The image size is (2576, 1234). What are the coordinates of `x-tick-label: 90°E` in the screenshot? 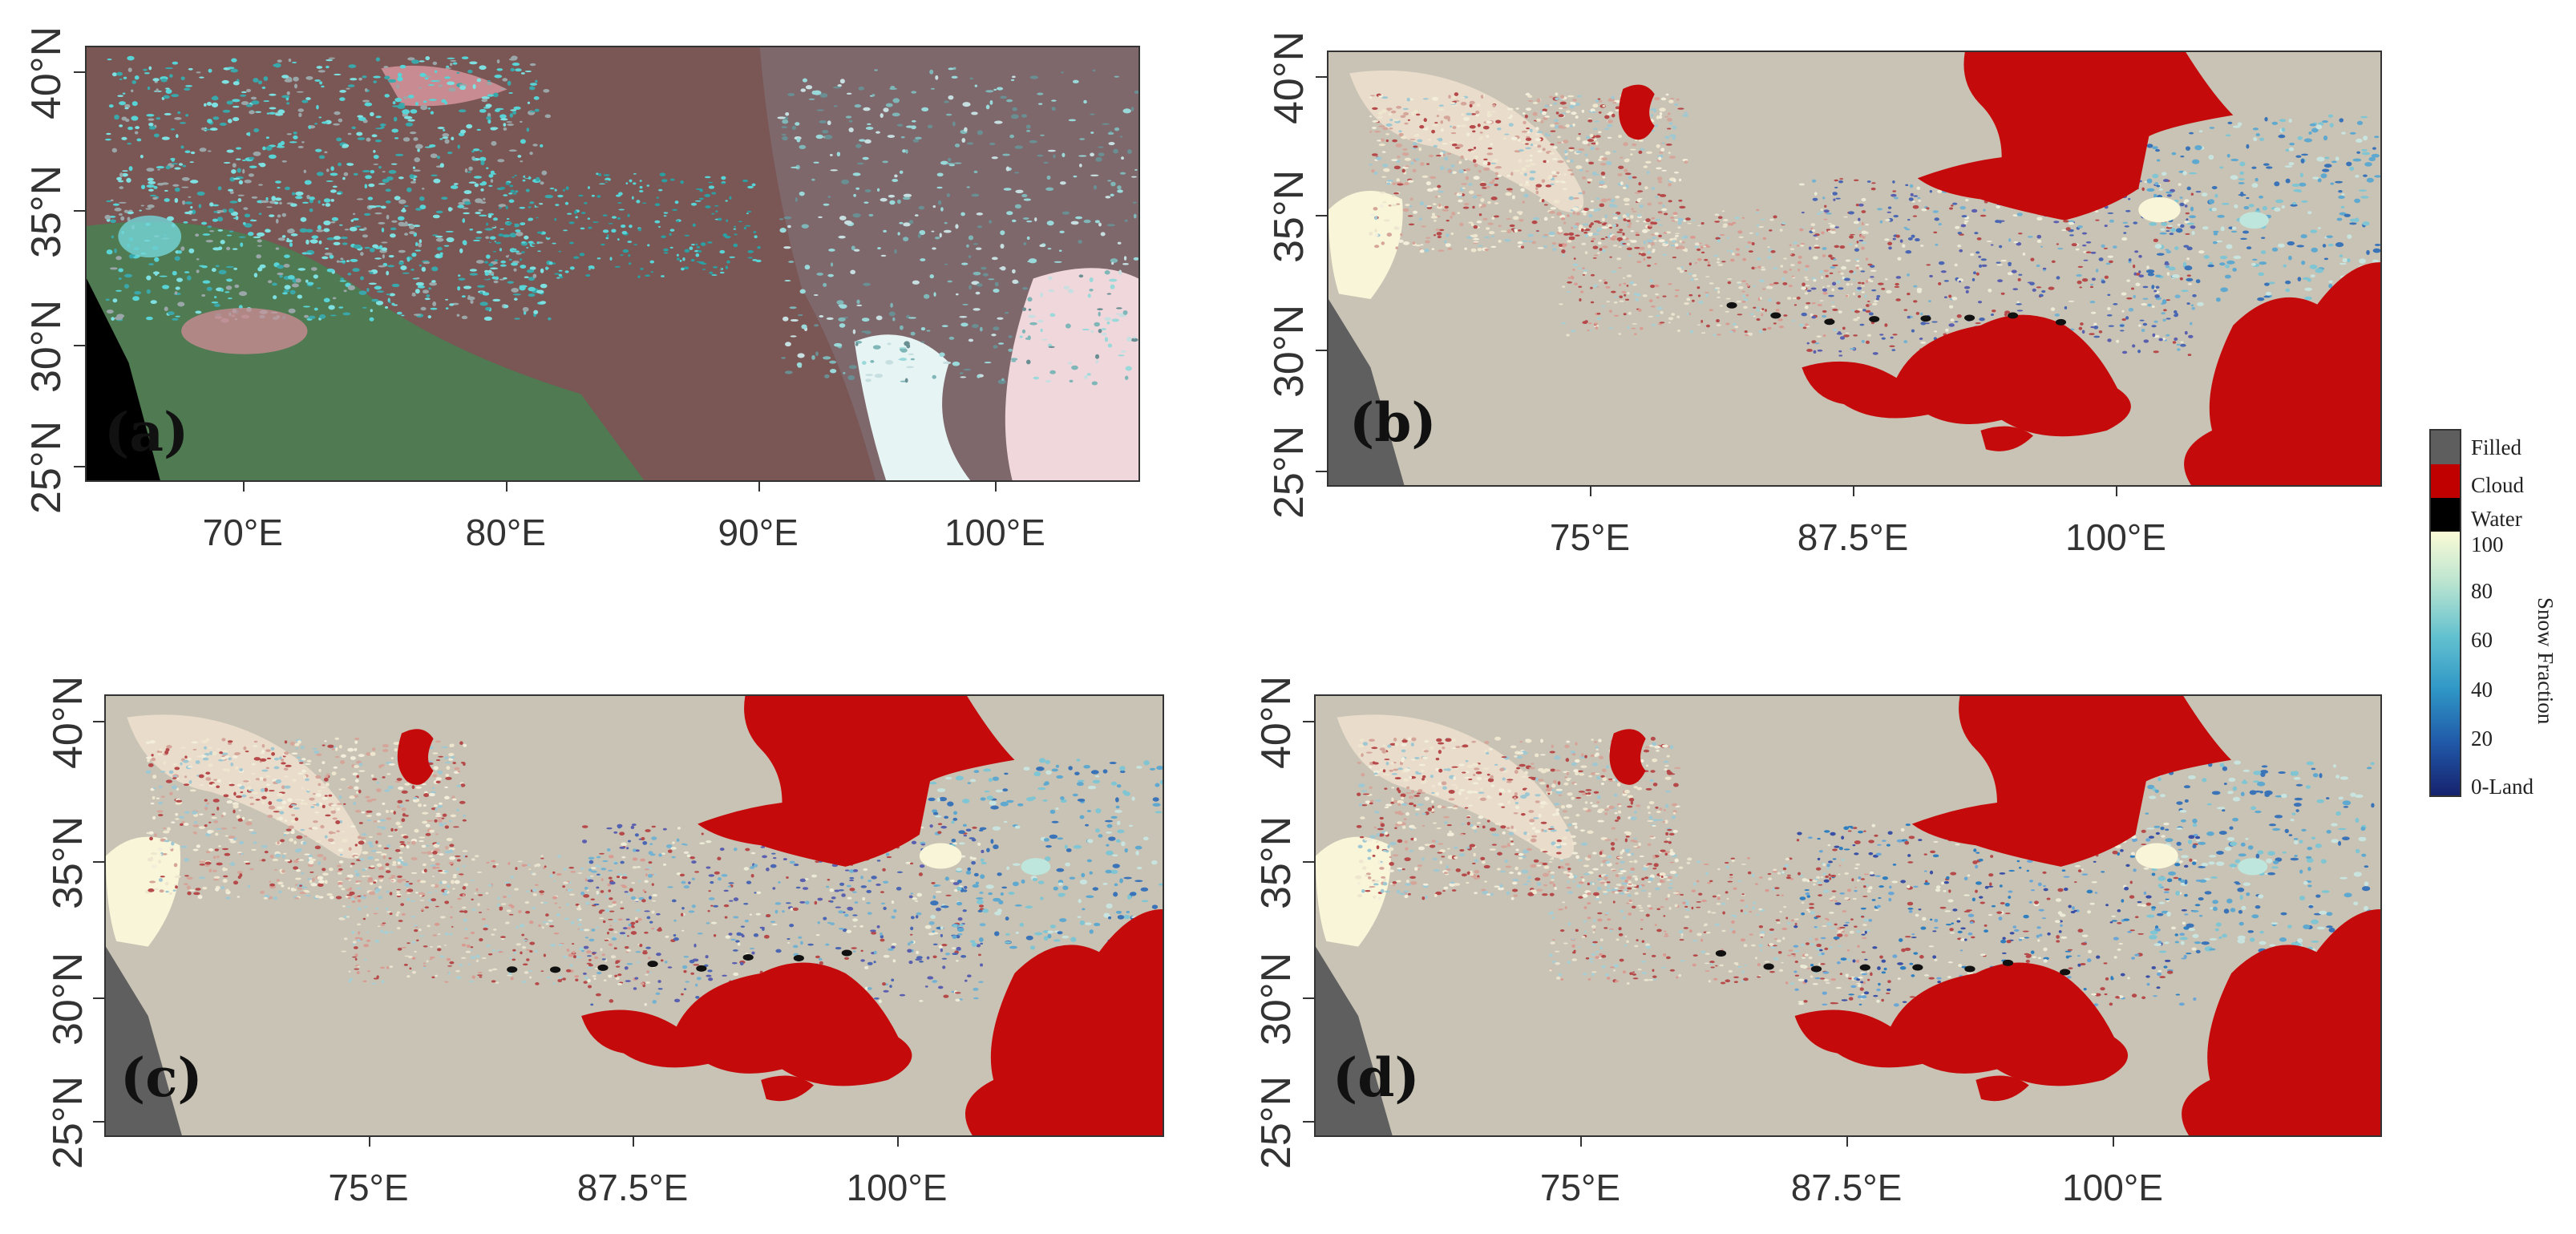 It's located at (758, 532).